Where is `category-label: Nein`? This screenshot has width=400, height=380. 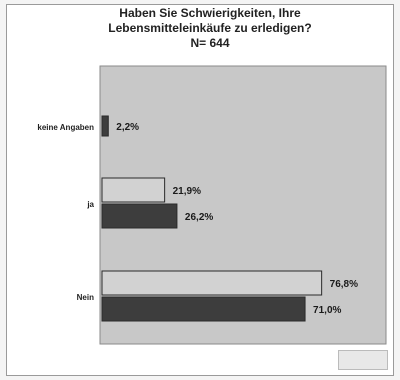 category-label: Nein is located at coordinates (85, 297).